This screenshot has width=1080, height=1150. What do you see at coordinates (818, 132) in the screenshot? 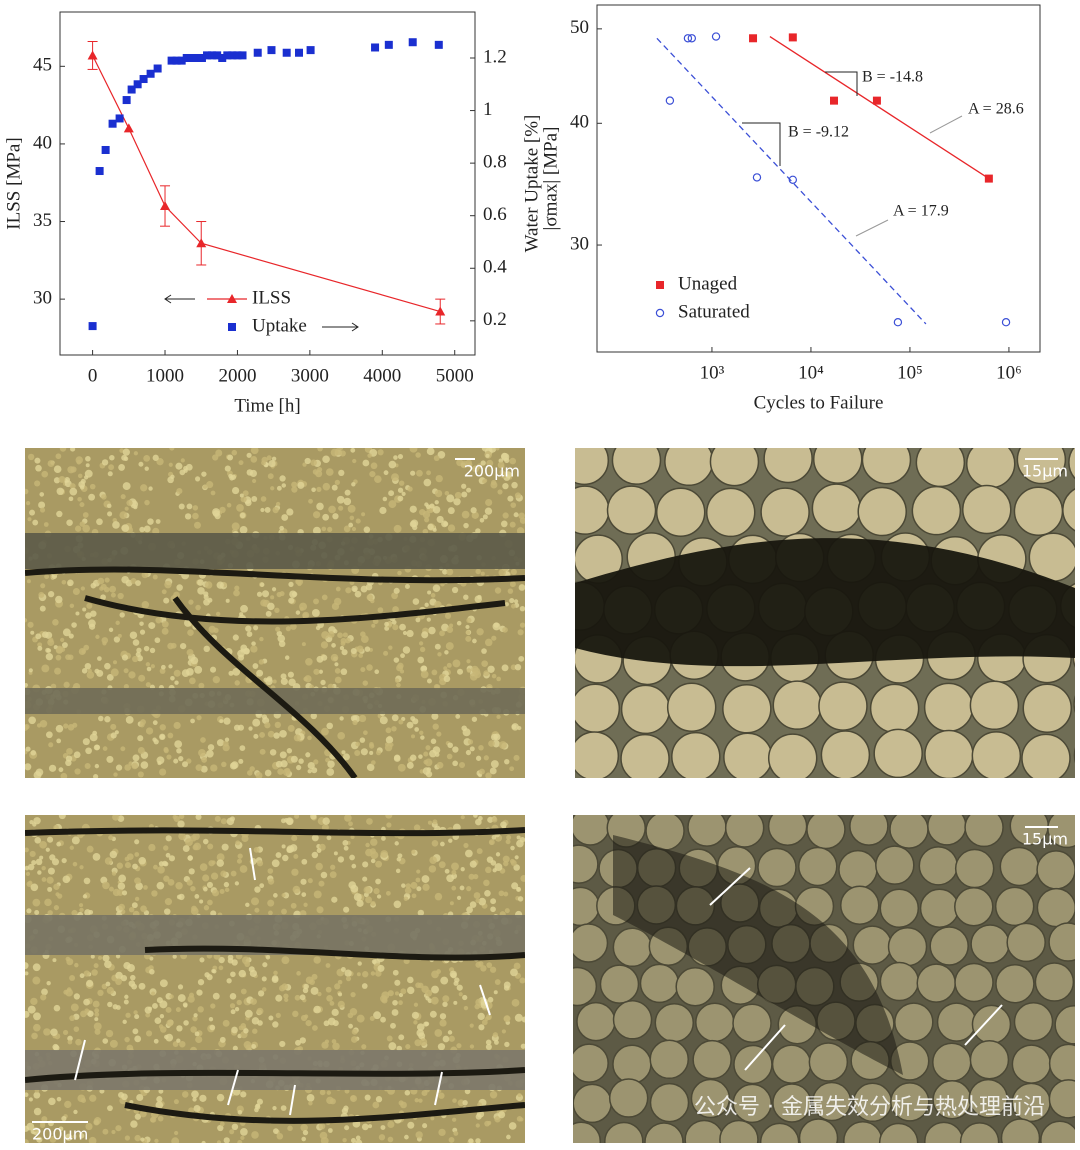
I see `annotation: B = -9.12` at bounding box center [818, 132].